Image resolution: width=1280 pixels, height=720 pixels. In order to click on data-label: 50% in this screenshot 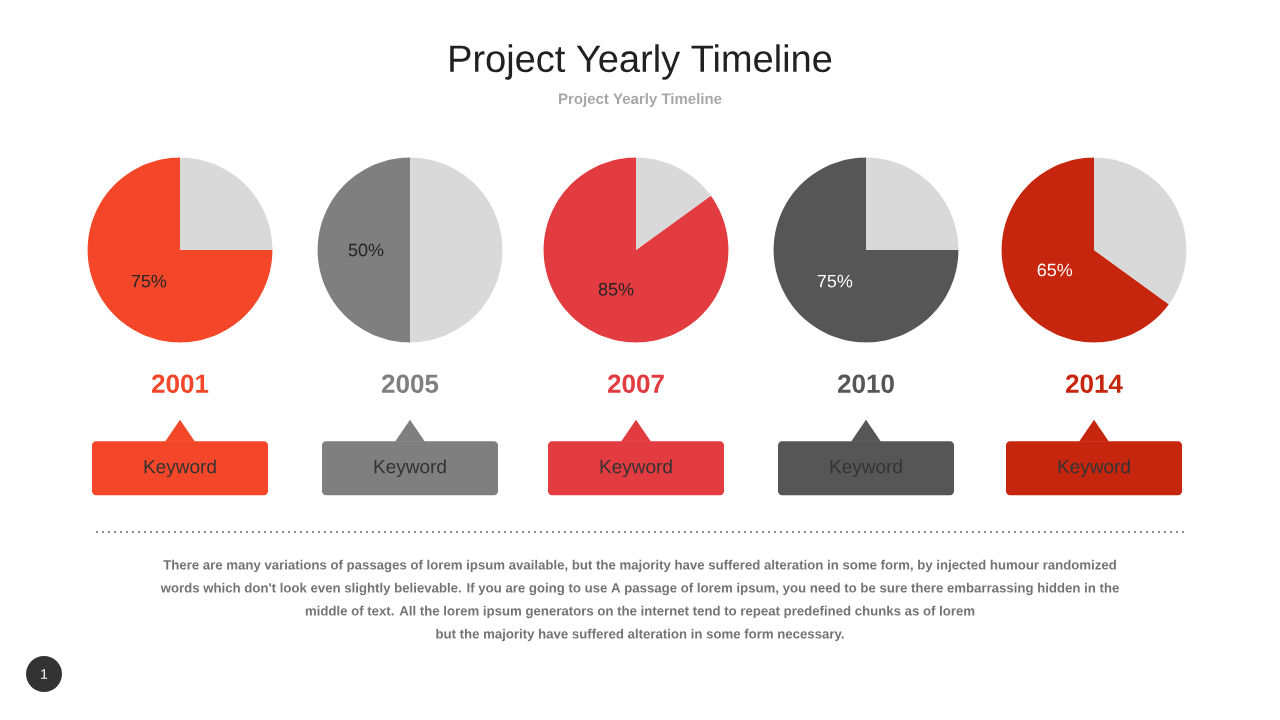, I will do `click(366, 250)`.